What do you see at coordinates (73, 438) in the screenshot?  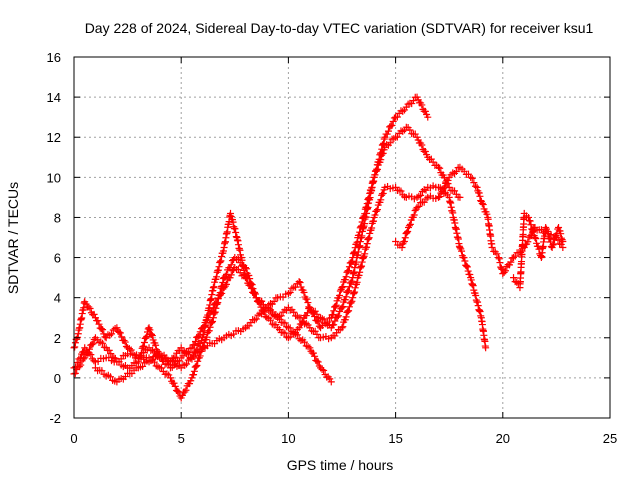 I see `x-tick-label: 0` at bounding box center [73, 438].